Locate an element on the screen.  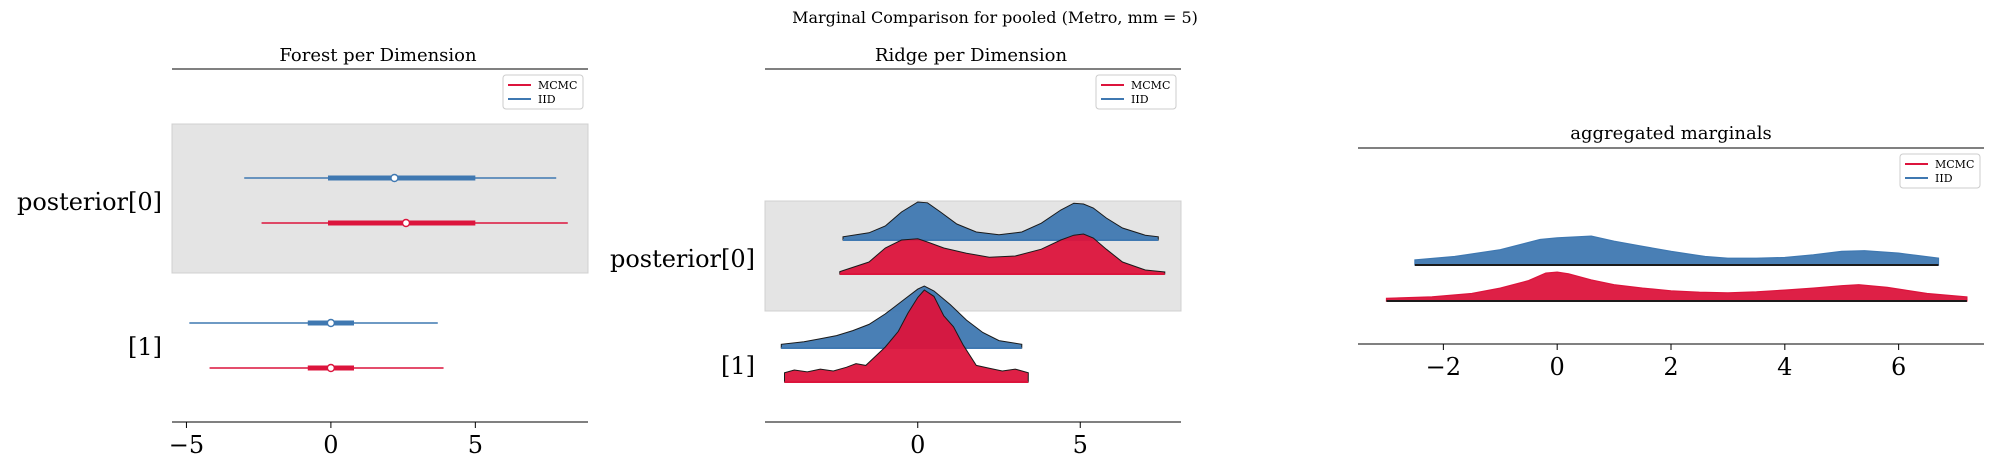
aggregated-density-iid is located at coordinates (1677, 250).